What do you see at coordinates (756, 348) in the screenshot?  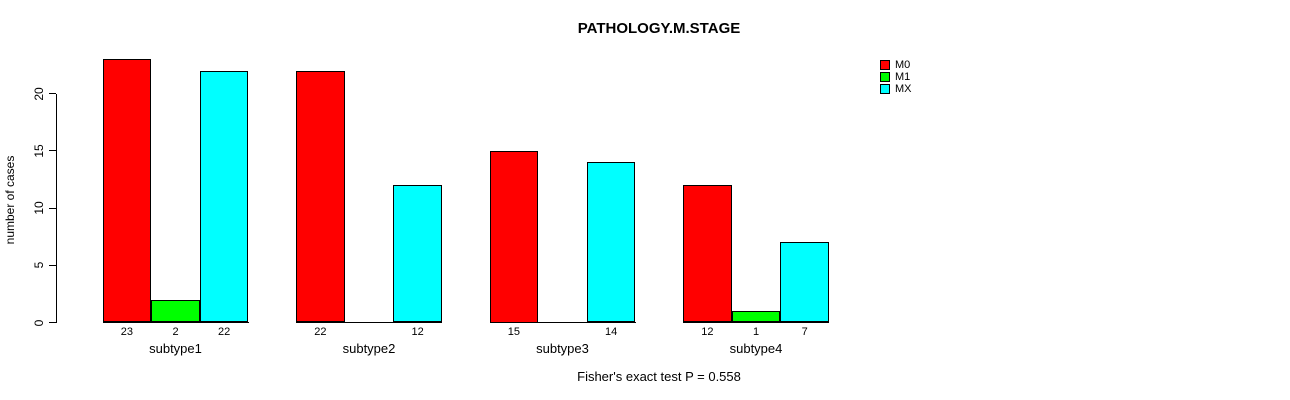 I see `category-label-subtype4: subtype4` at bounding box center [756, 348].